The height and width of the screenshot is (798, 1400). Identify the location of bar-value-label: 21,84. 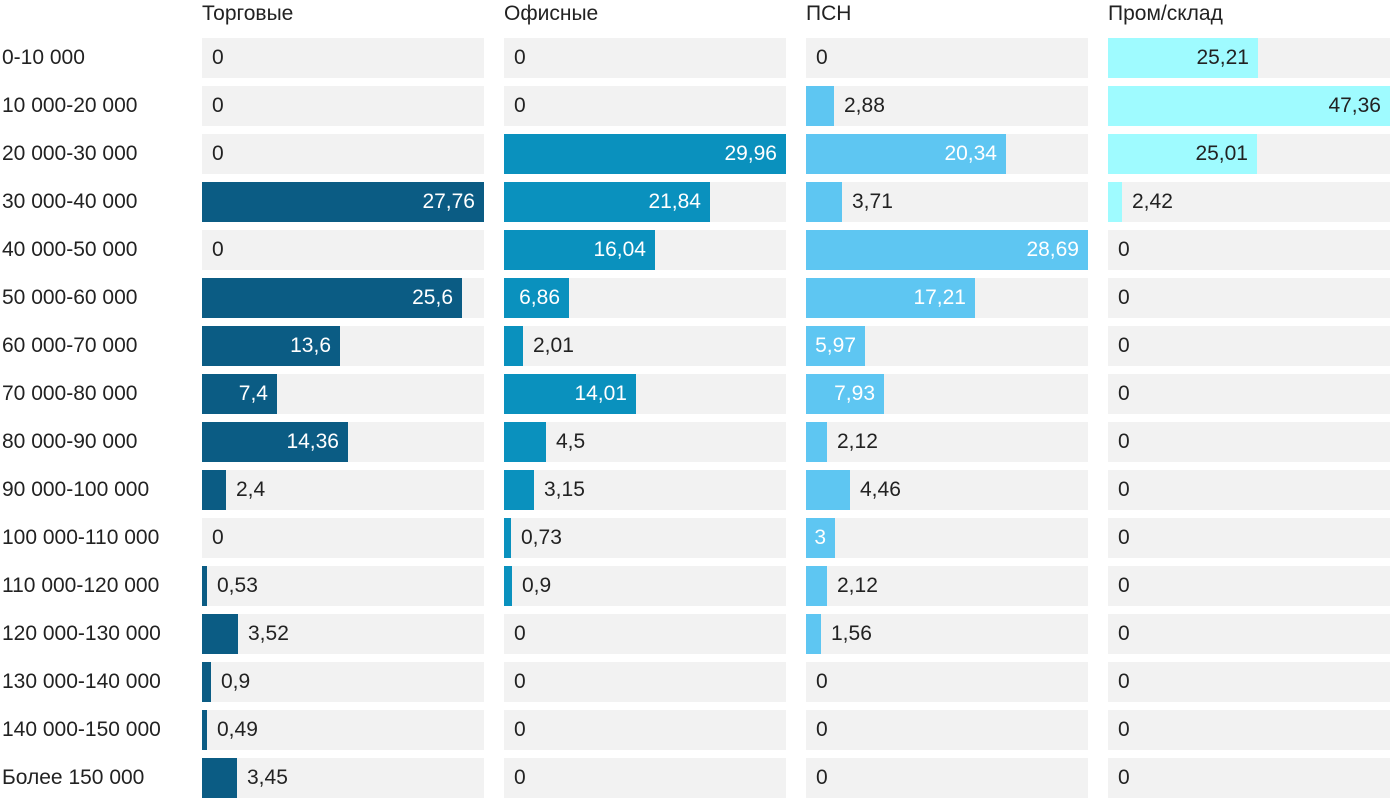
(674, 201).